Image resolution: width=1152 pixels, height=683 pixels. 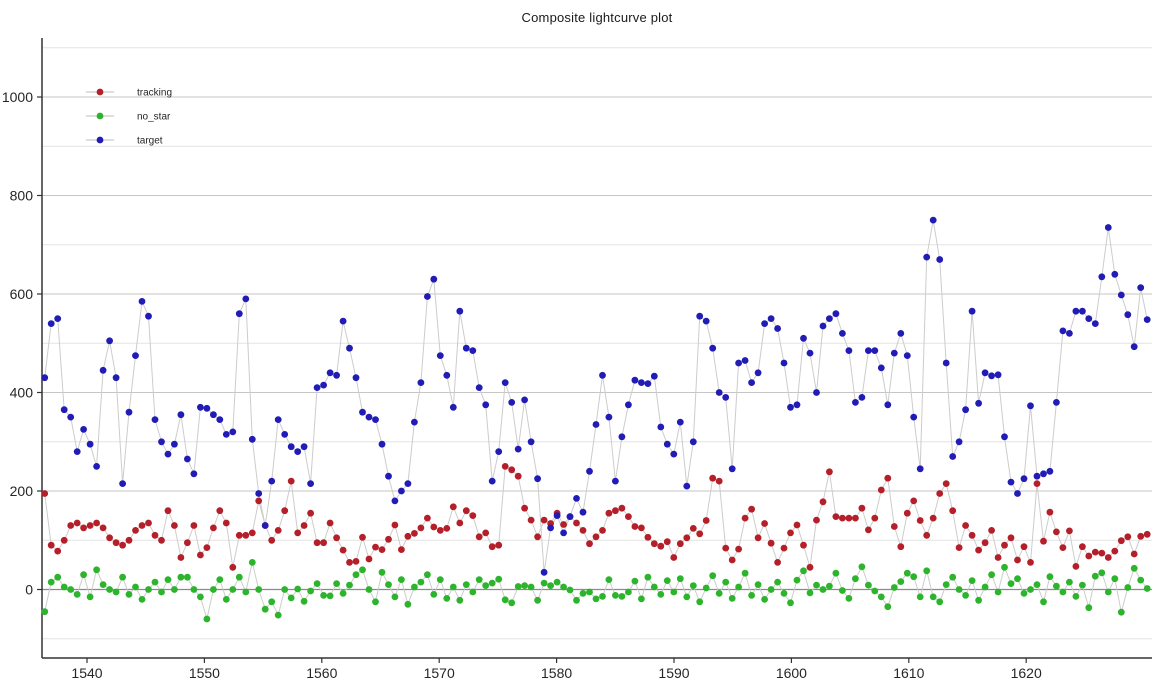 What do you see at coordinates (791, 673) in the screenshot?
I see `x-tick-label-1600: 1600` at bounding box center [791, 673].